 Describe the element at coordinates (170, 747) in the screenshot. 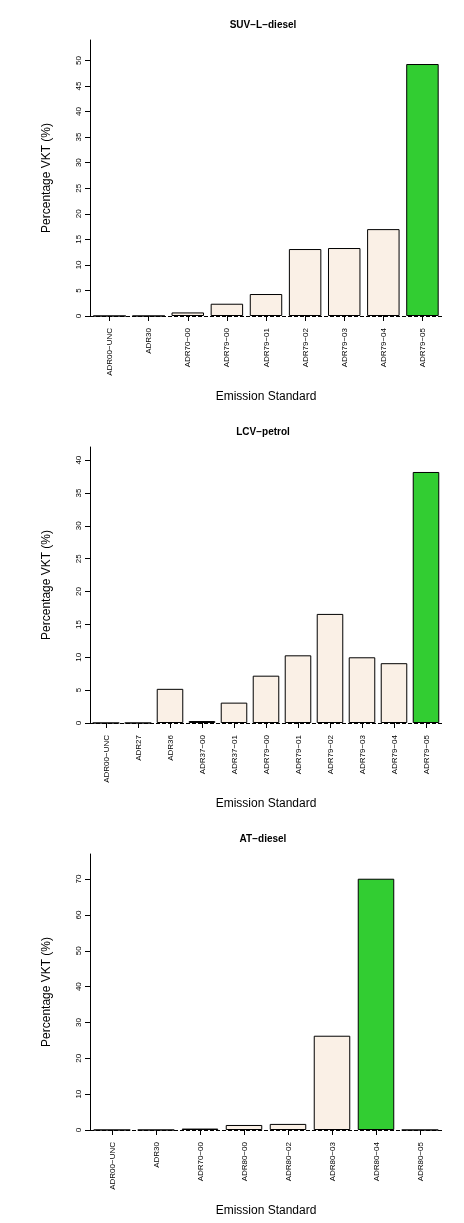

I see `x-tick-label: ADR36` at that location.